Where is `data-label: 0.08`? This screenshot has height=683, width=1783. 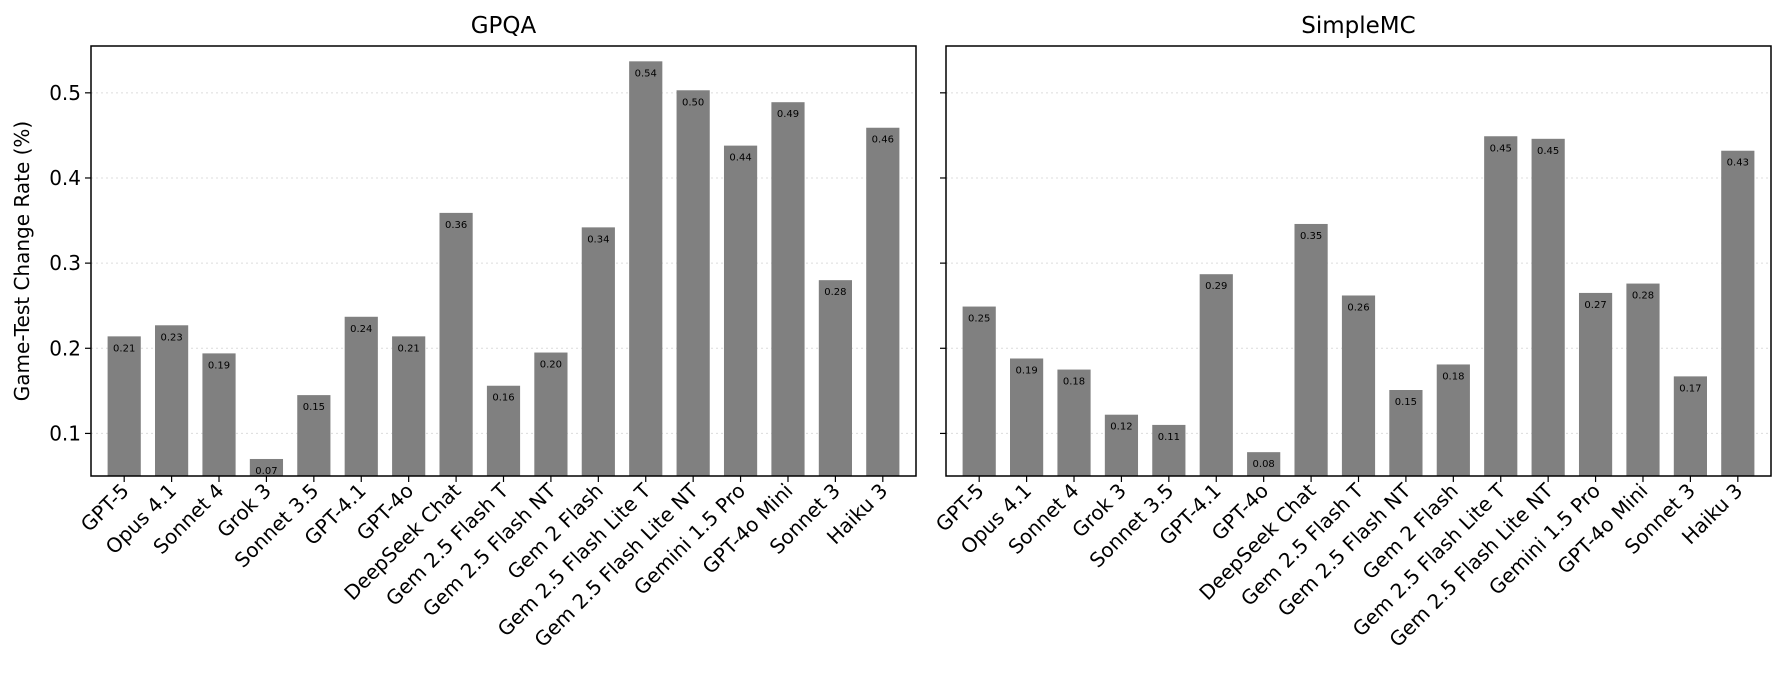
data-label: 0.08 is located at coordinates (1264, 464).